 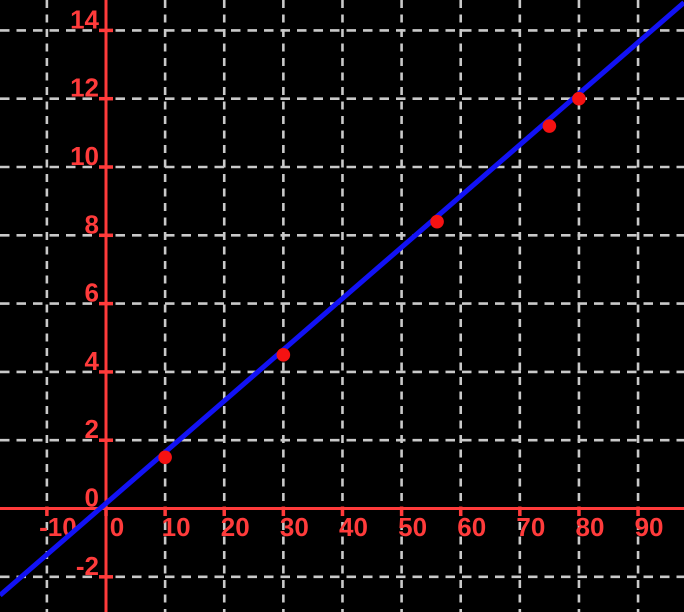 I want to click on y-tick-label: 8, so click(x=92, y=224).